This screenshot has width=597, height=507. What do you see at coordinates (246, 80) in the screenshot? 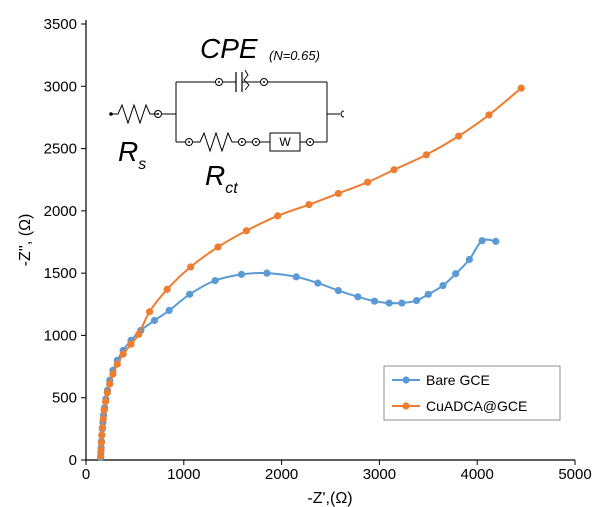
I see `cpe-zigzag-symbol` at bounding box center [246, 80].